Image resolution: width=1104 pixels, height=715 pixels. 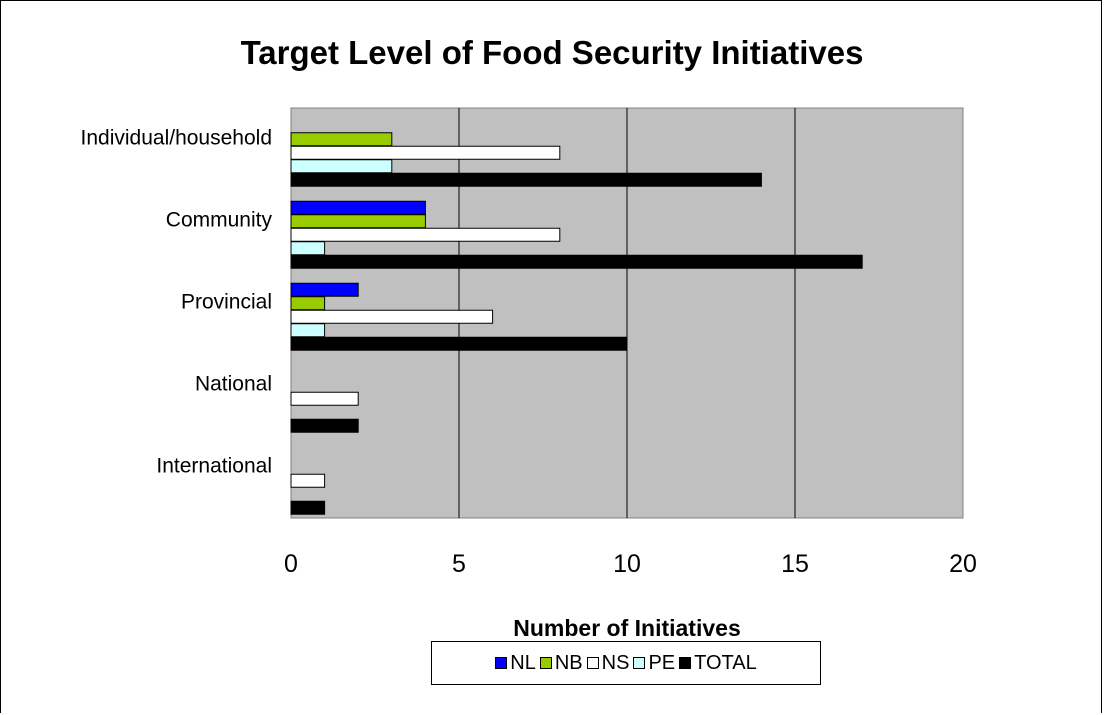 I want to click on legend-label: TOTAL, so click(x=725, y=662).